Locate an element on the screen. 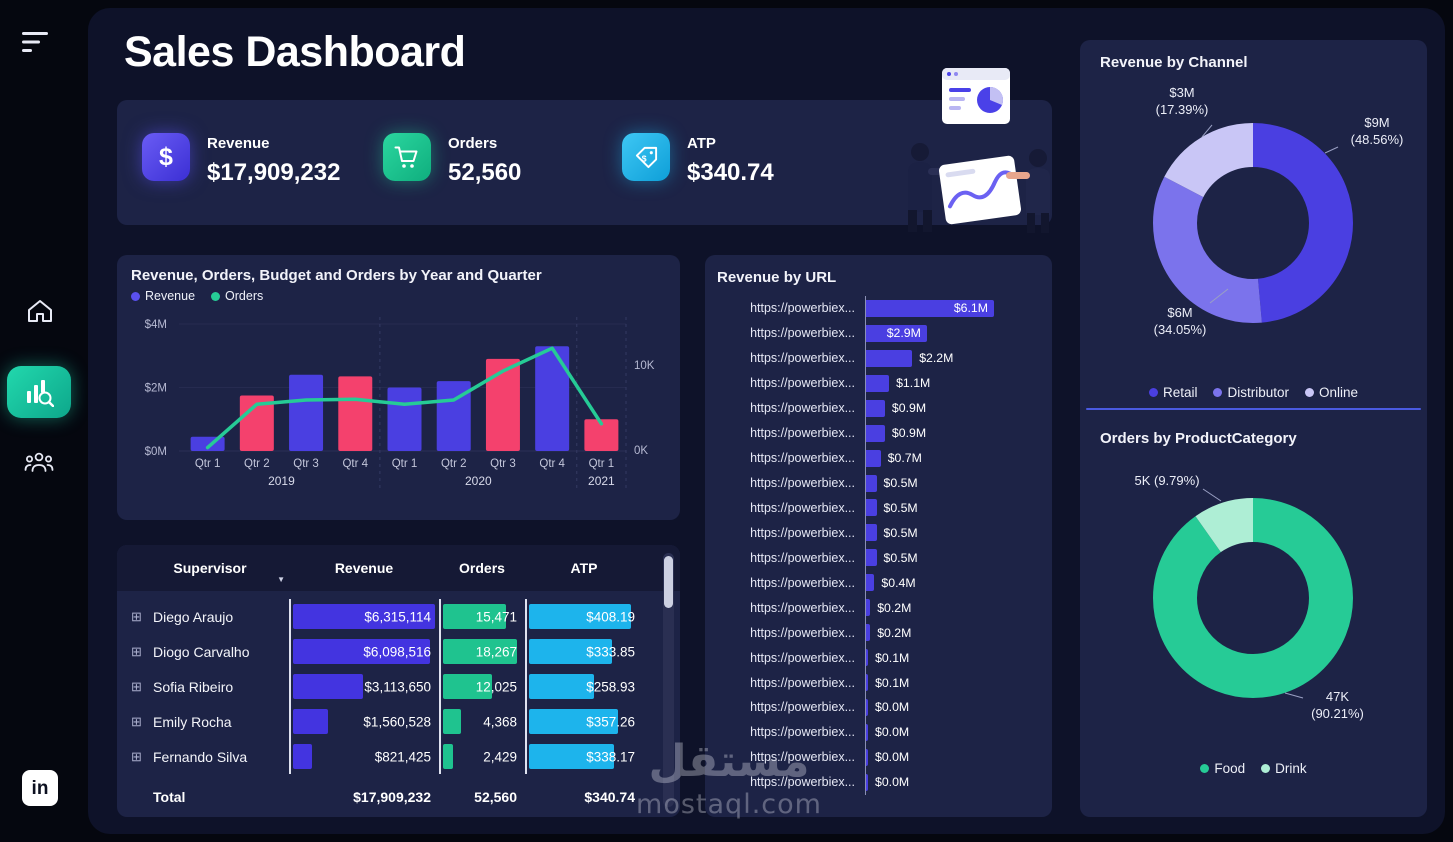  atp-cell: $357.26 is located at coordinates (584, 721).